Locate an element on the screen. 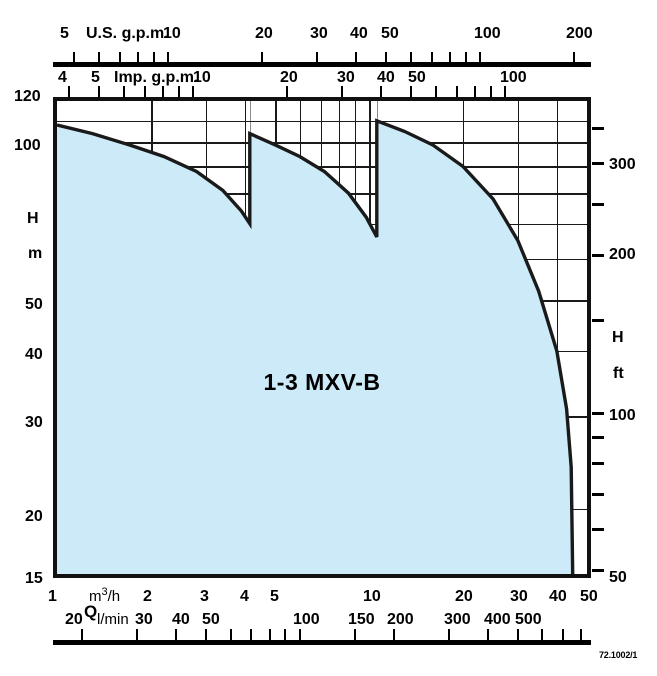 The image size is (657, 676). top-axis-imp-gpm-tick-2: 10 is located at coordinates (202, 77).